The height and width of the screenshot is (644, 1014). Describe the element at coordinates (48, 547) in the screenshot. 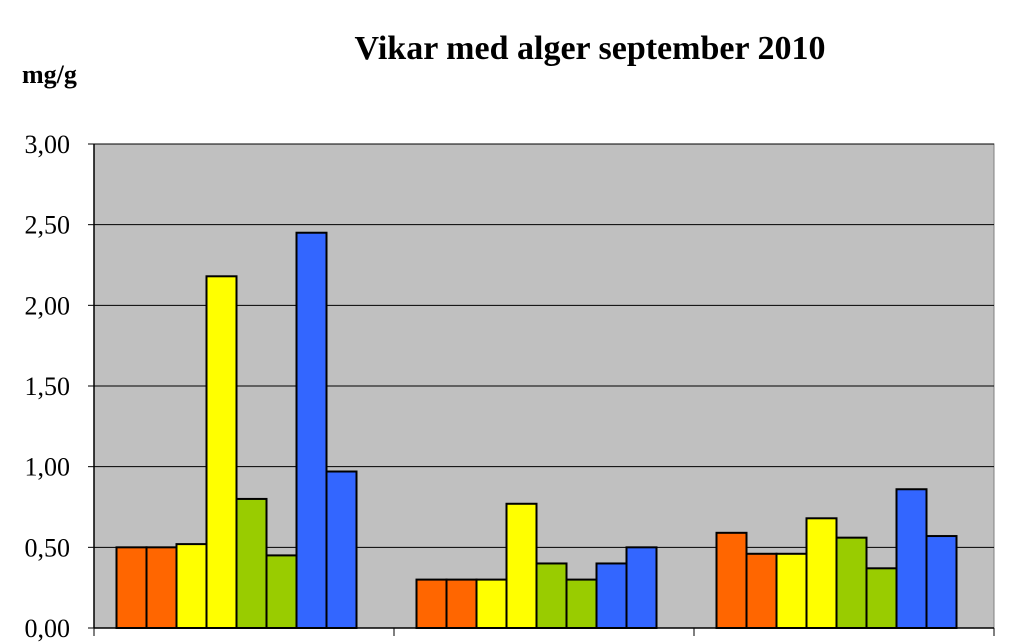

I see `y-tick-label: 0,50` at that location.